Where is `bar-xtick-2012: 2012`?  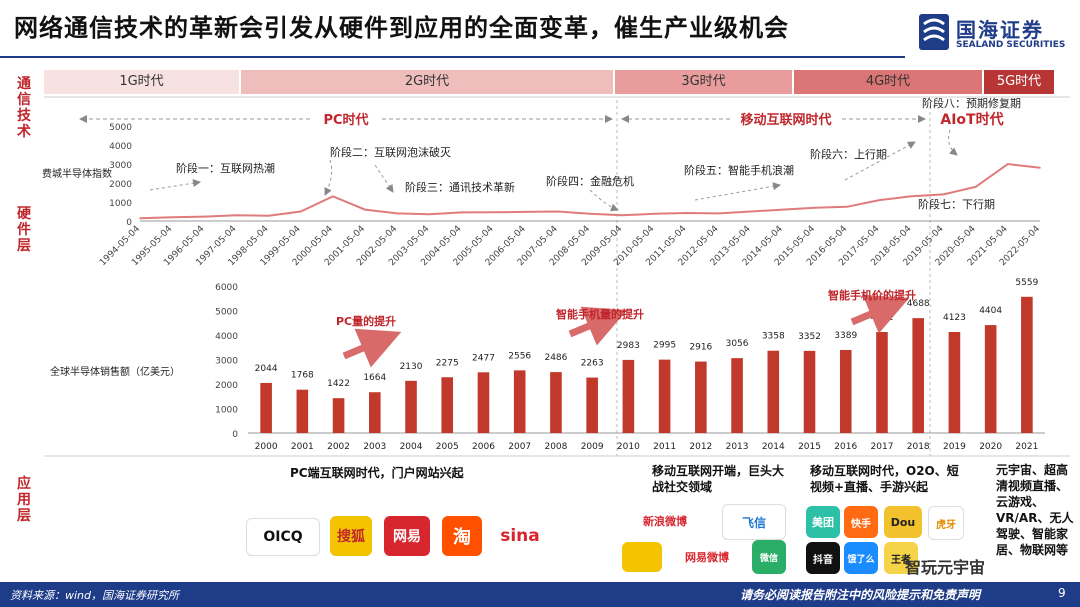 bar-xtick-2012: 2012 is located at coordinates (700, 447).